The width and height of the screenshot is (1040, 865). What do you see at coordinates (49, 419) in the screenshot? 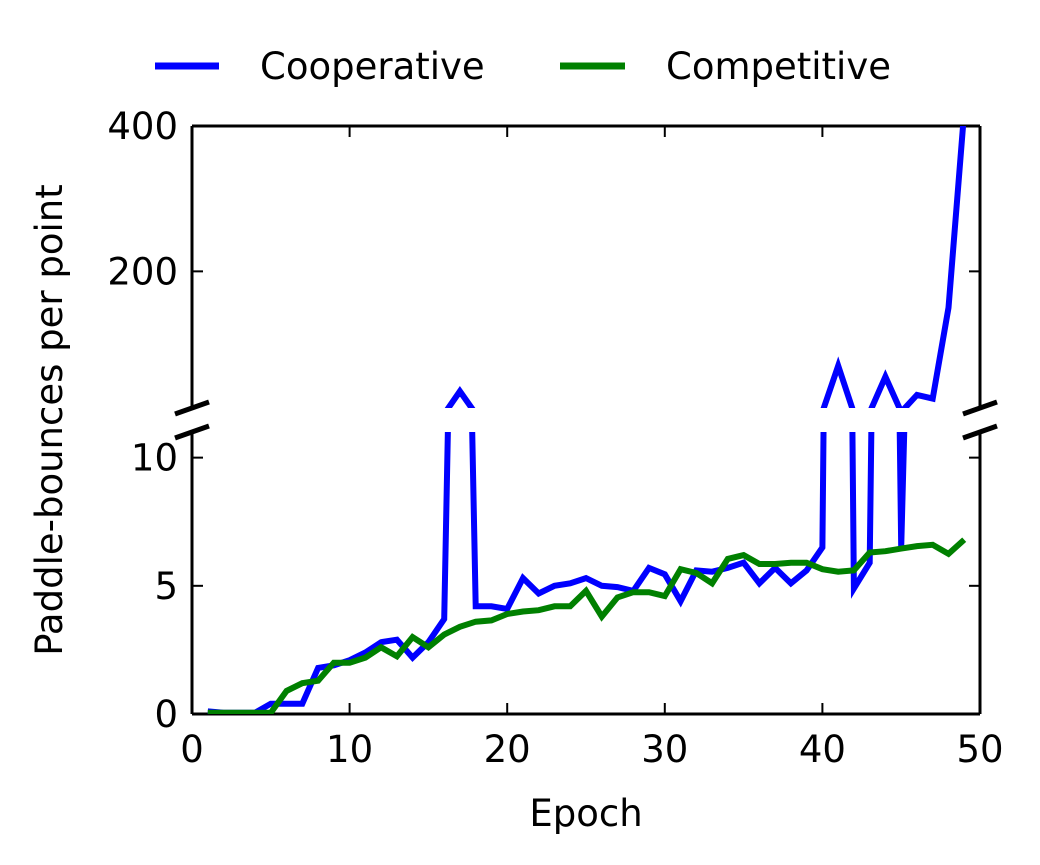
I see `y-axis-label: Paddle-bounces per point` at bounding box center [49, 419].